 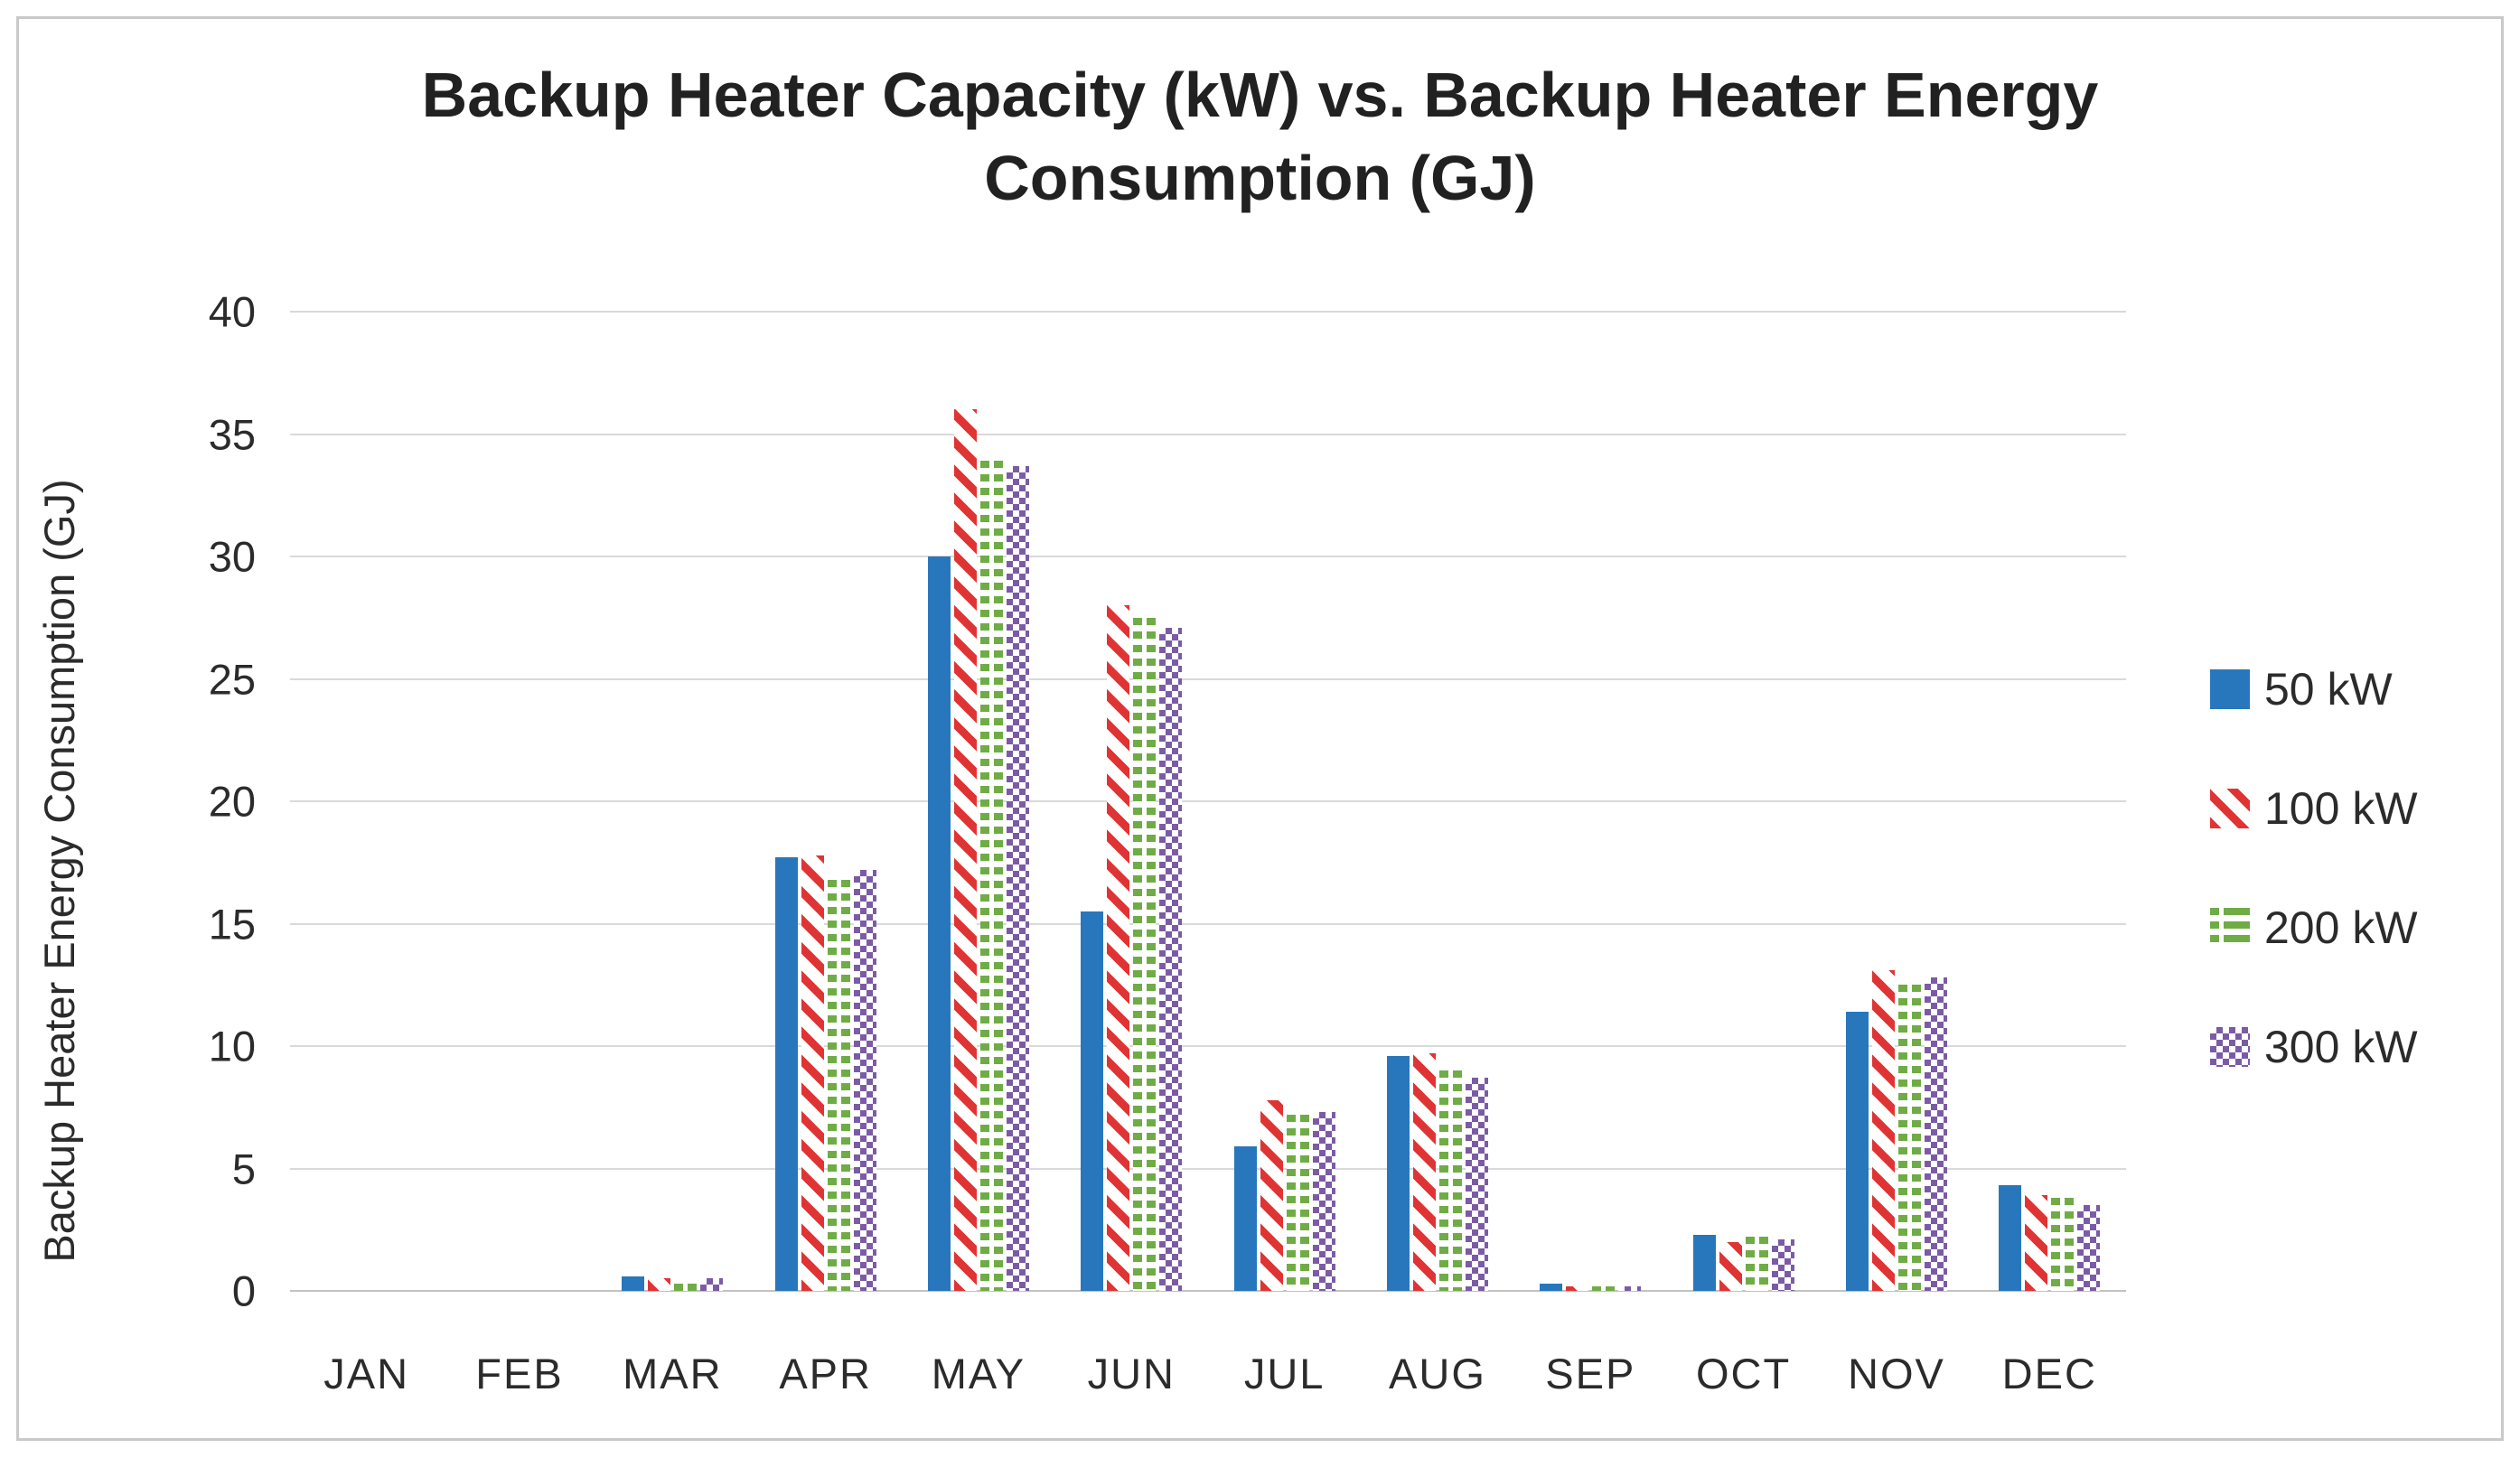 What do you see at coordinates (1171, 959) in the screenshot?
I see `bar-jun-300-kw` at bounding box center [1171, 959].